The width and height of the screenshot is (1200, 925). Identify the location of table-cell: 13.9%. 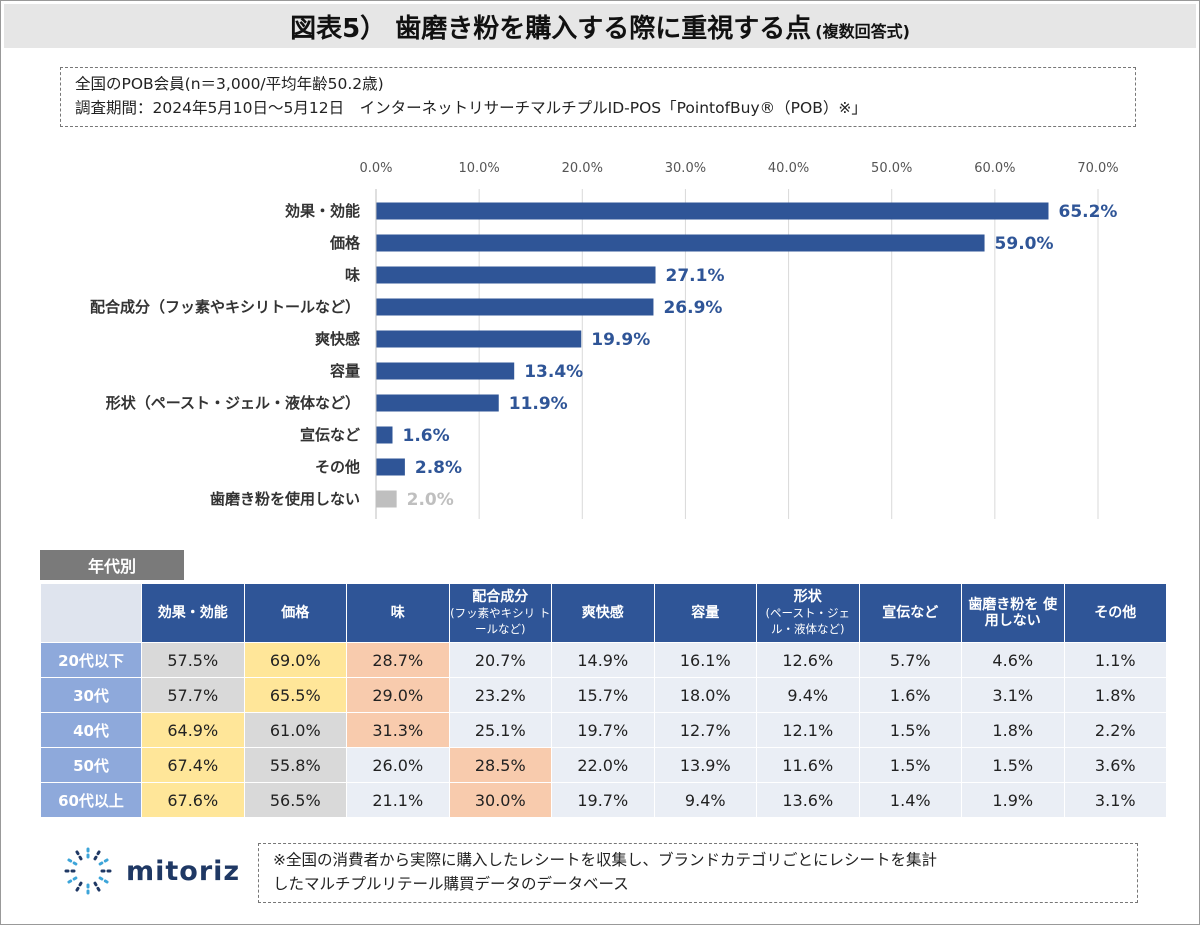
(705, 765).